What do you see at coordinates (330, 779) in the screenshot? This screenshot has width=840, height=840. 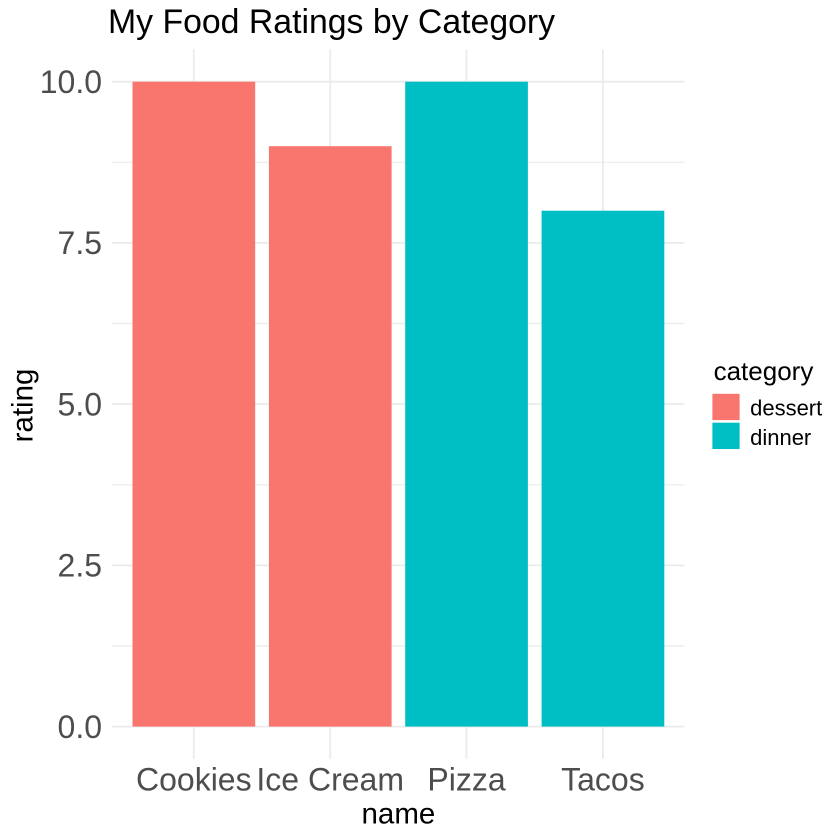 I see `svg-text: Ice Cream` at bounding box center [330, 779].